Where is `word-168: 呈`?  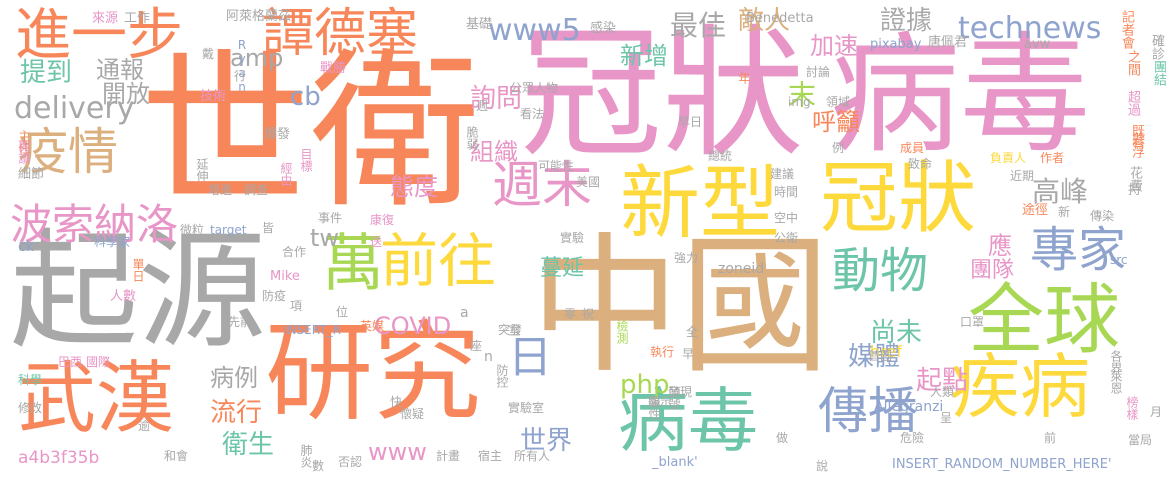
word-168: 呈 is located at coordinates (946, 418).